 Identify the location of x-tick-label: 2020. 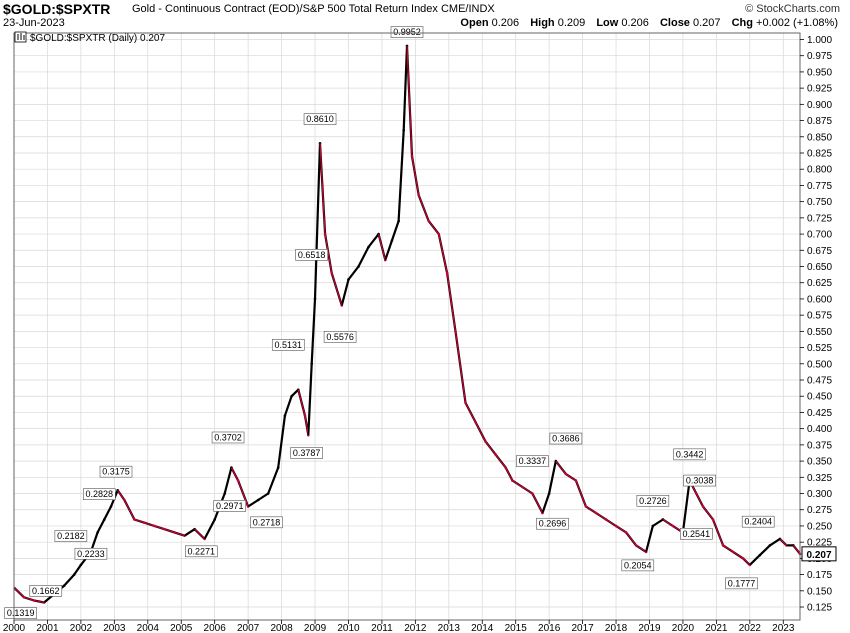
(683, 628).